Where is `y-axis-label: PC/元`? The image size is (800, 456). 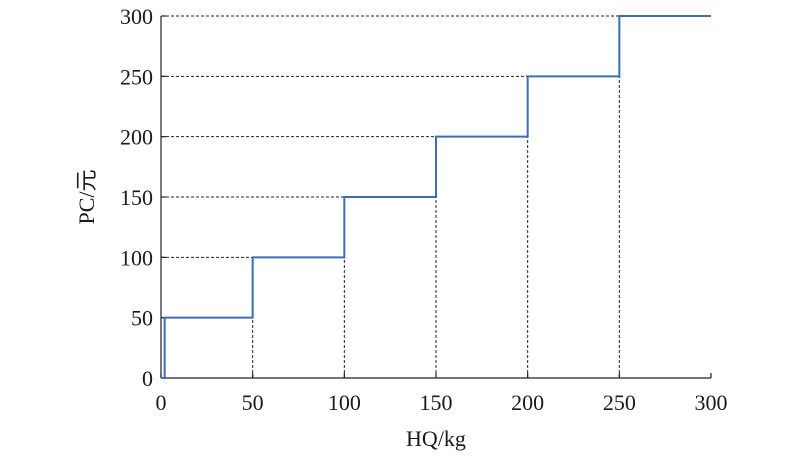
y-axis-label: PC/元 is located at coordinates (86, 196).